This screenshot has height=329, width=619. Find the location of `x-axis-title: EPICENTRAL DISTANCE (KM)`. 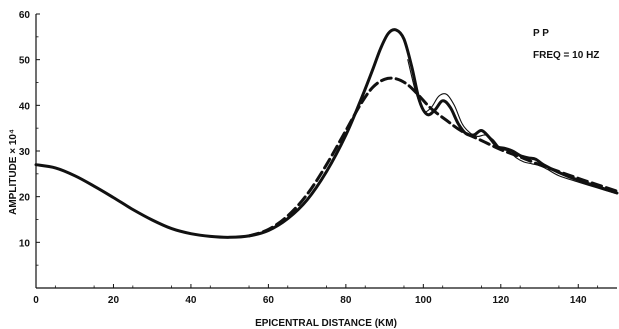

x-axis-title: EPICENTRAL DISTANCE (KM) is located at coordinates (326, 323).